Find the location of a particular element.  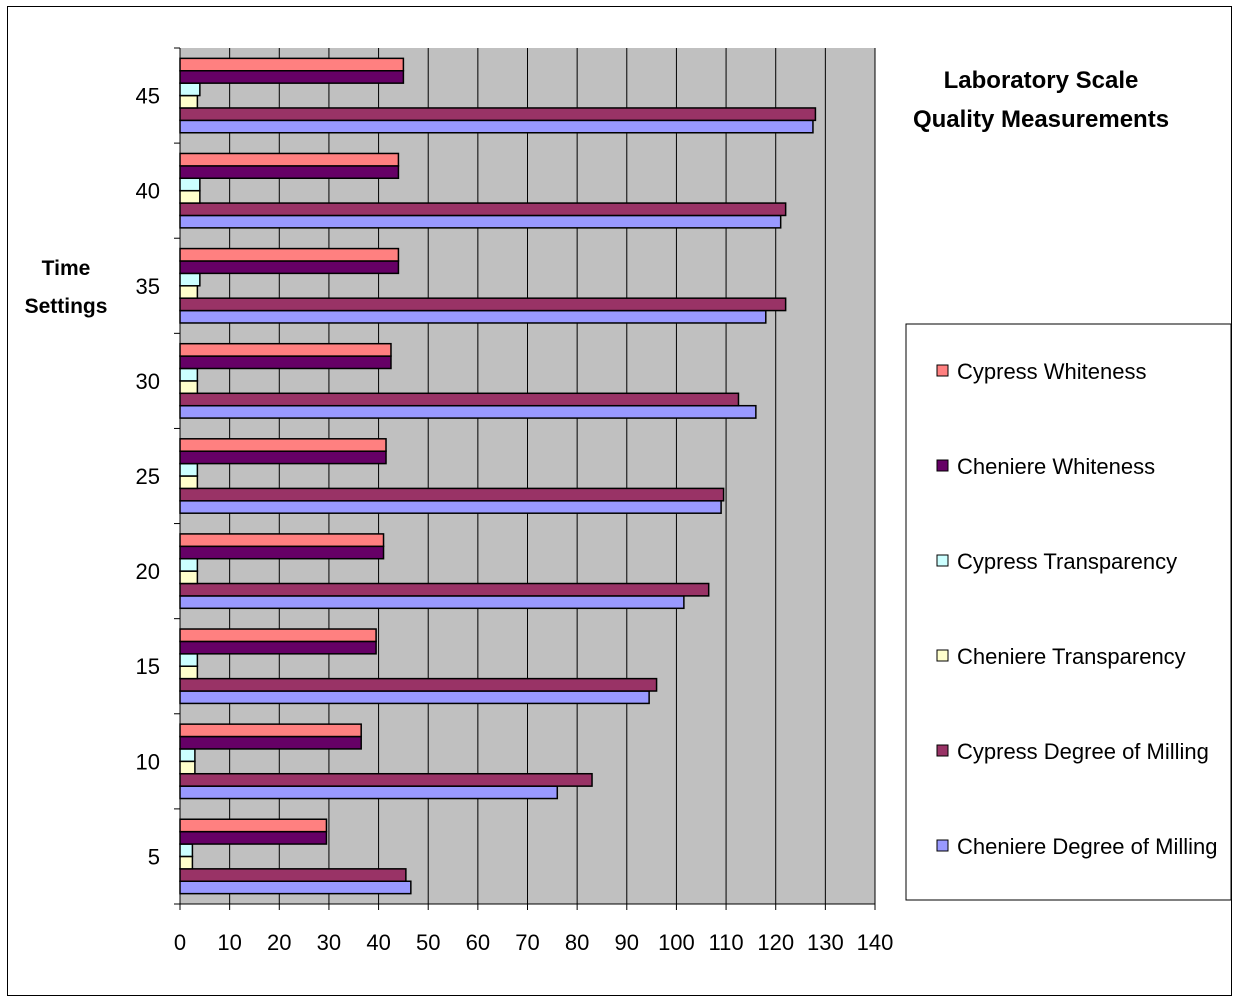

x-tick-label-130: 130 is located at coordinates (825, 942).